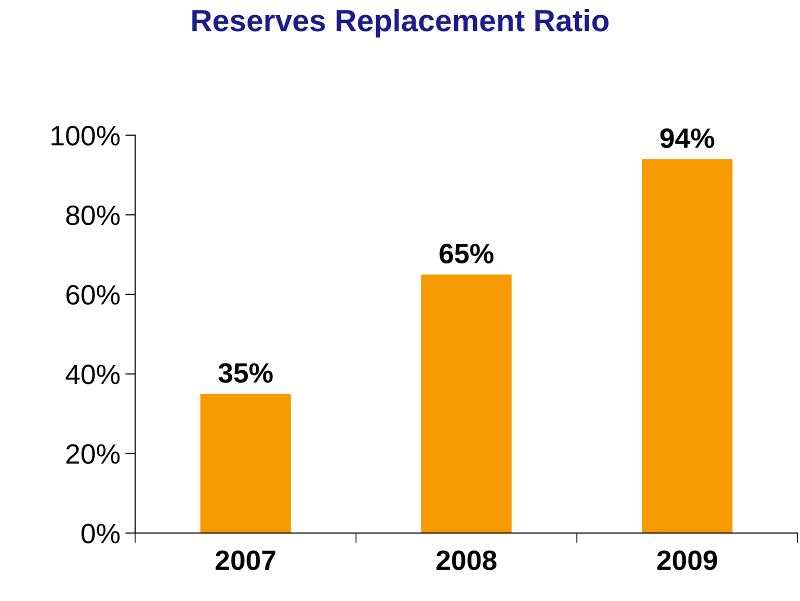  What do you see at coordinates (101, 534) in the screenshot?
I see `y-tick-label: 0%` at bounding box center [101, 534].